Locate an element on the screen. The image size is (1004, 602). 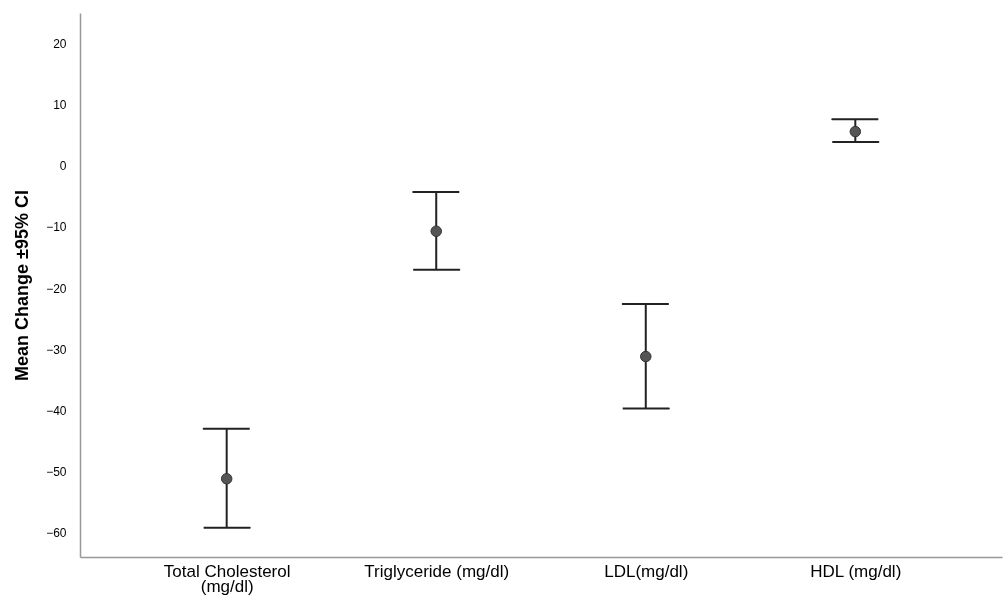
y-axis-title: Mean Change ±95% CI is located at coordinates (22, 285).